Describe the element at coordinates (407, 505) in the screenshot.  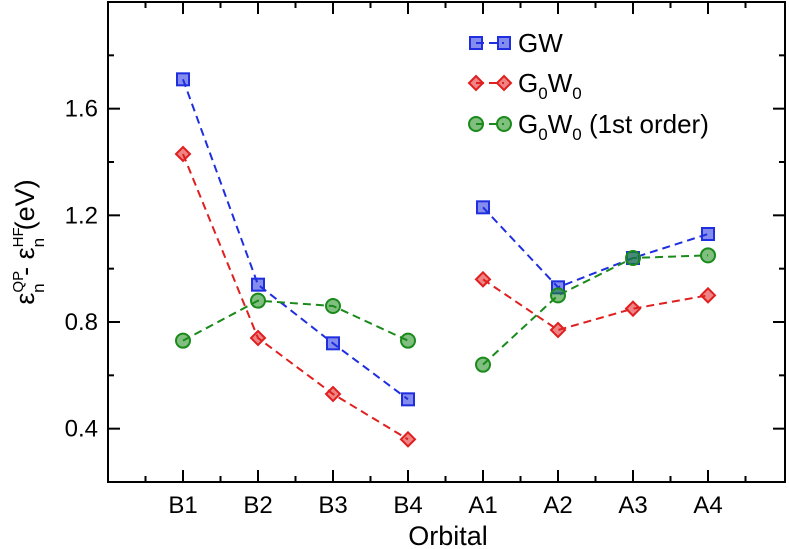
I see `x-tick-label: B4` at that location.